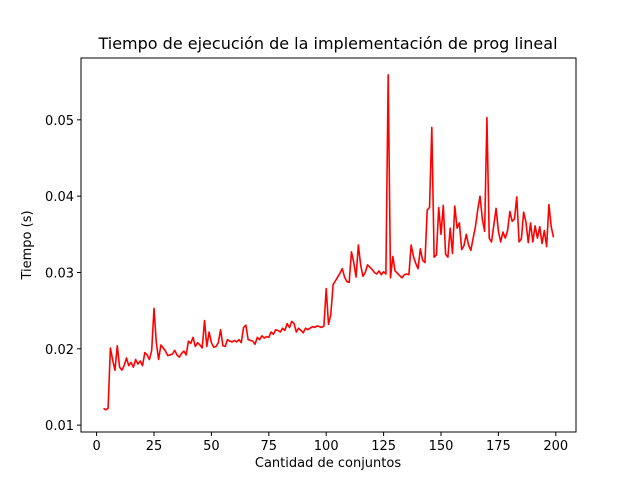 The image size is (640, 480). What do you see at coordinates (59, 350) in the screenshot?
I see `y-tick-label: 0.02` at bounding box center [59, 350].